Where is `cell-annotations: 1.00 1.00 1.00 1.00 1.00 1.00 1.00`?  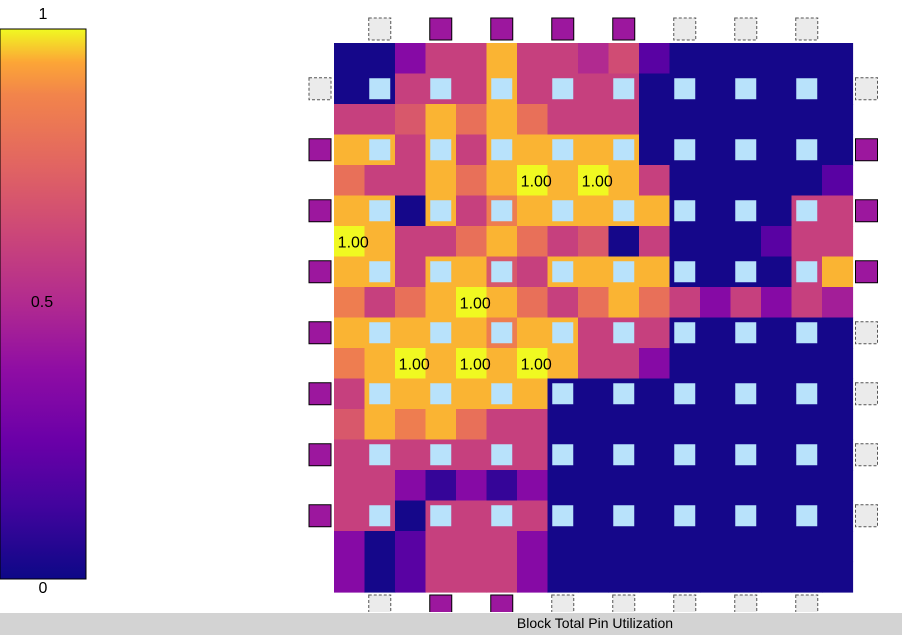 cell-annotations: 1.00 1.00 1.00 1.00 1.00 1.00 1.00 is located at coordinates (475, 273).